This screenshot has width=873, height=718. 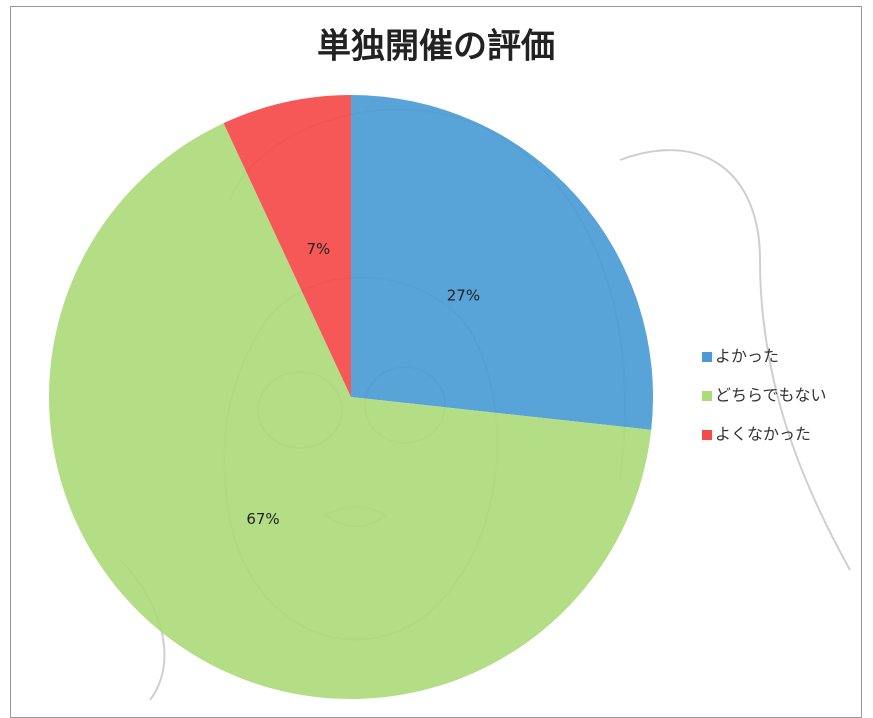 I want to click on chart-title: 単独開催の評価, so click(x=436, y=47).